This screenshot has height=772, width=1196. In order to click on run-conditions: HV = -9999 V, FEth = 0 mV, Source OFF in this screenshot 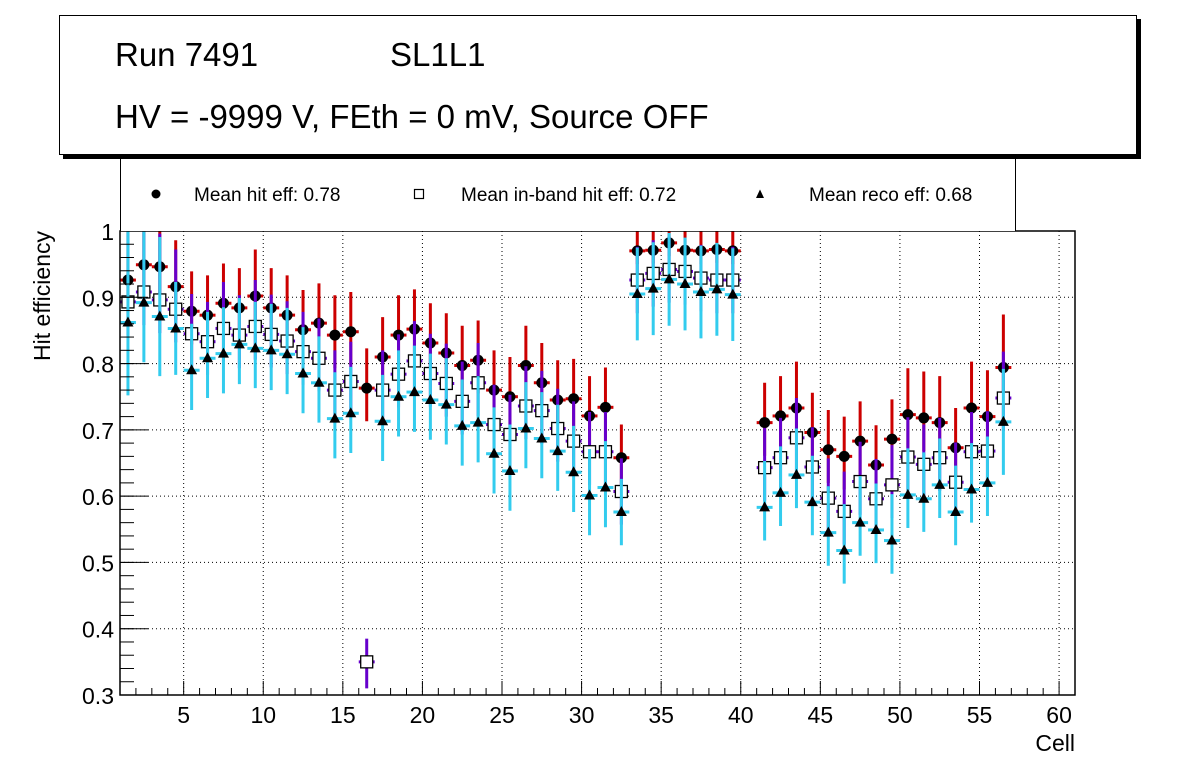, I will do `click(412, 116)`.